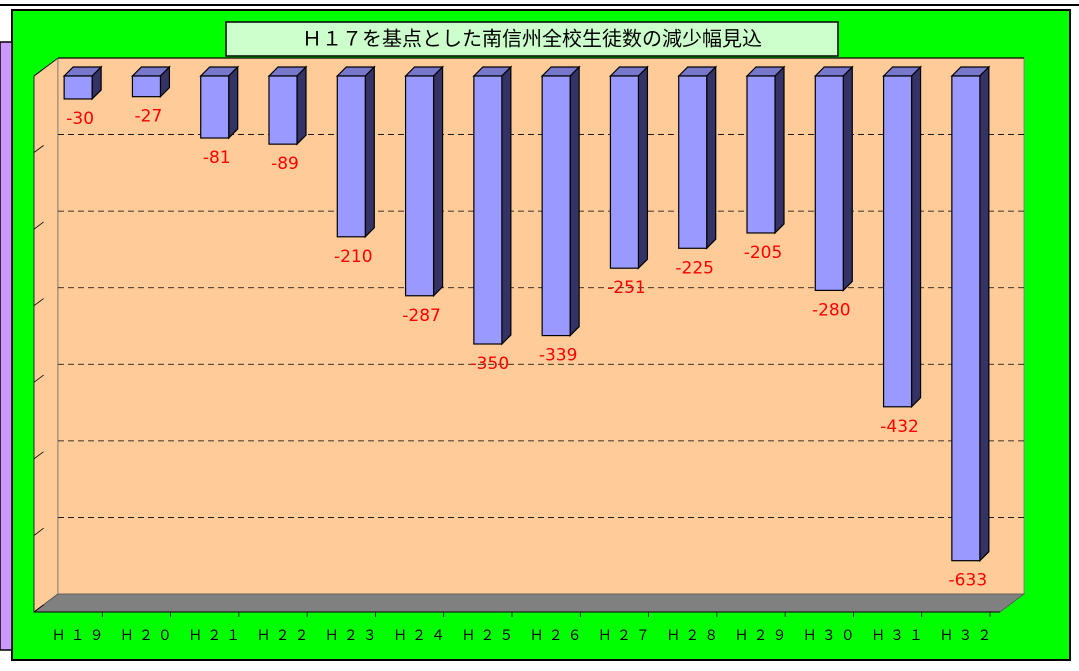  What do you see at coordinates (217, 158) in the screenshot?
I see `data-label: -81` at bounding box center [217, 158].